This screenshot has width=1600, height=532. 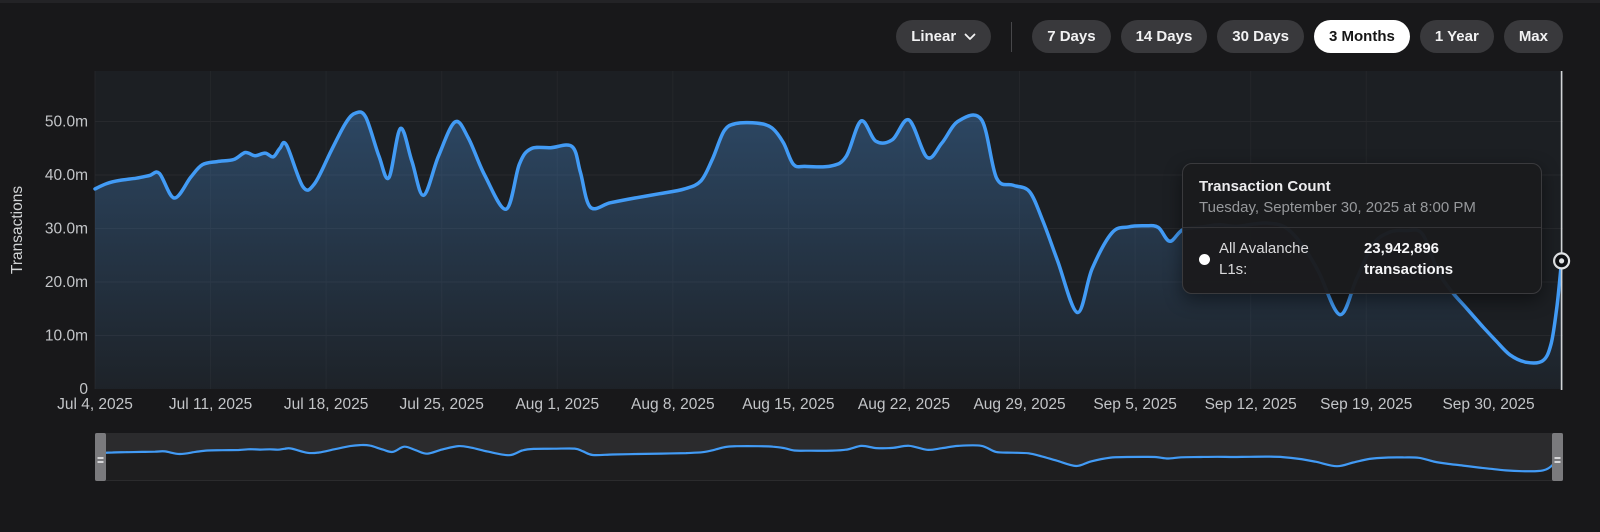 I want to click on navigator-series-line, so click(x=829, y=458).